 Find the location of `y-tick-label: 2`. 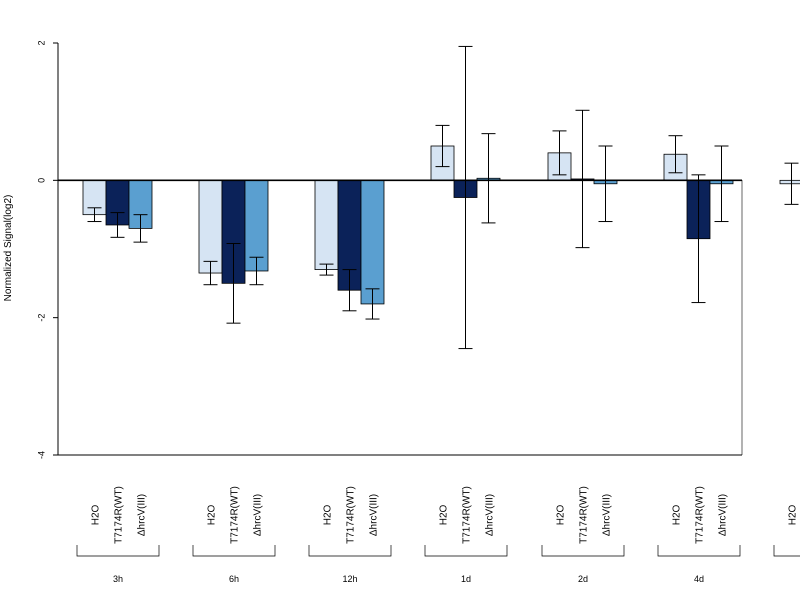

y-tick-label: 2 is located at coordinates (41, 42).